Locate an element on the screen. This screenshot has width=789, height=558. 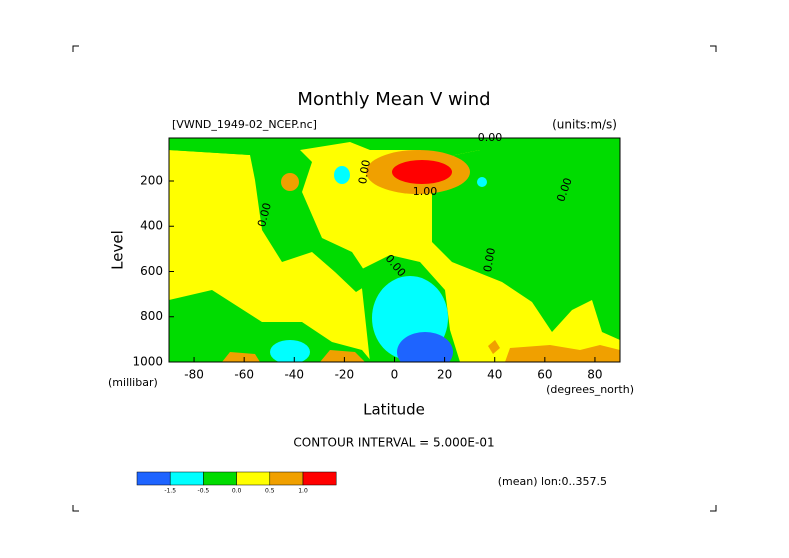
annotation: CONTOUR INTERVAL = 5.000E-01 is located at coordinates (393, 443).